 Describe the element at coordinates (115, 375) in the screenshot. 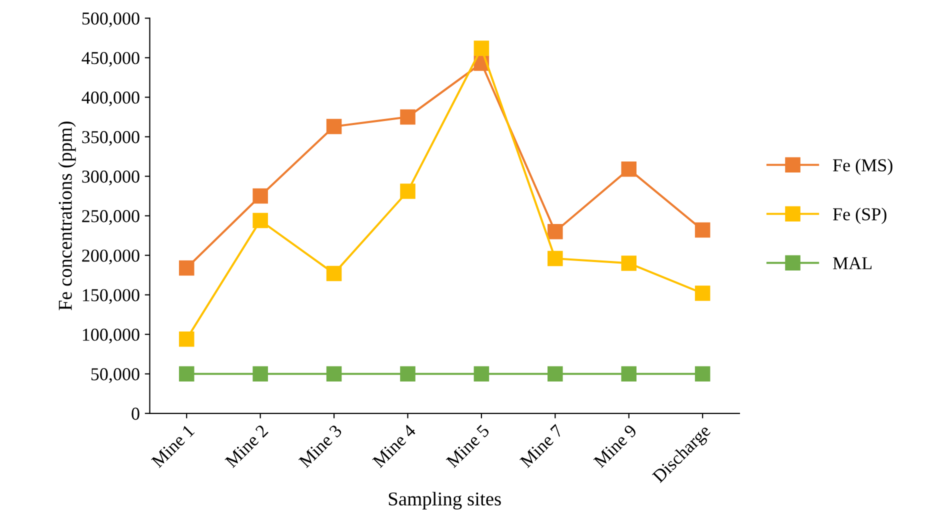

I see `y-tick-label: 50,000` at that location.